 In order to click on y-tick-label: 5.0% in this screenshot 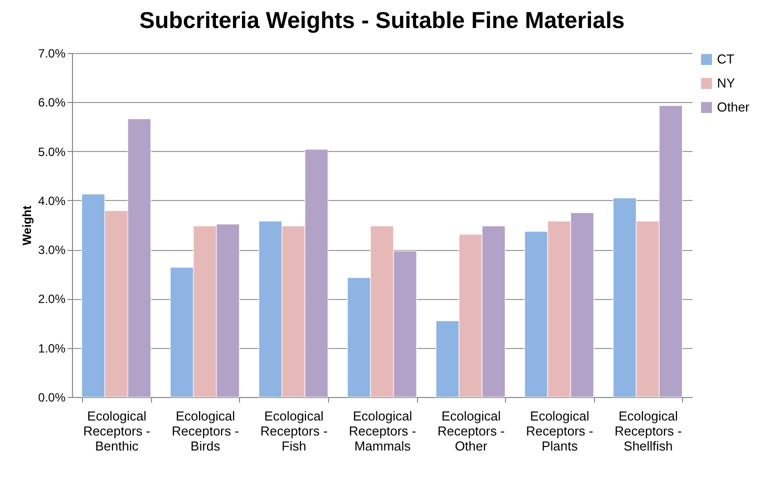, I will do `click(52, 151)`.